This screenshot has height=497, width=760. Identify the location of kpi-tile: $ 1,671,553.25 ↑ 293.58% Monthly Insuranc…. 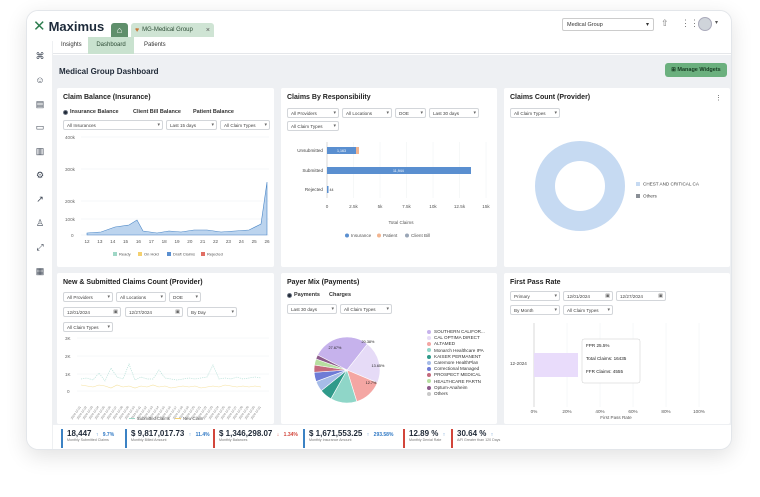
(348, 438).